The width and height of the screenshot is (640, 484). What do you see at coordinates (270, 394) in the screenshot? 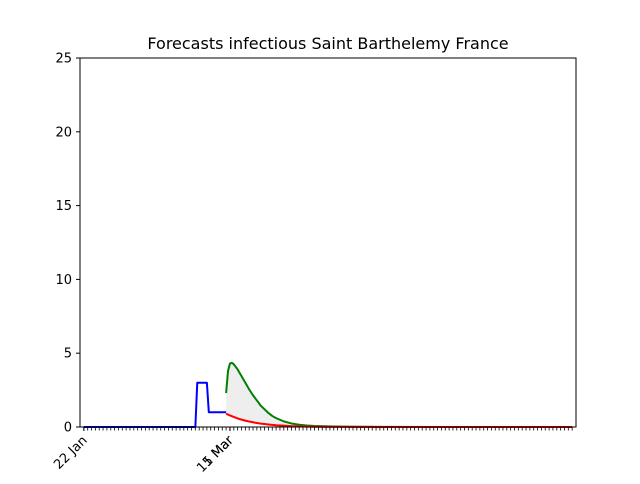
I see `forecast-band` at bounding box center [270, 394].